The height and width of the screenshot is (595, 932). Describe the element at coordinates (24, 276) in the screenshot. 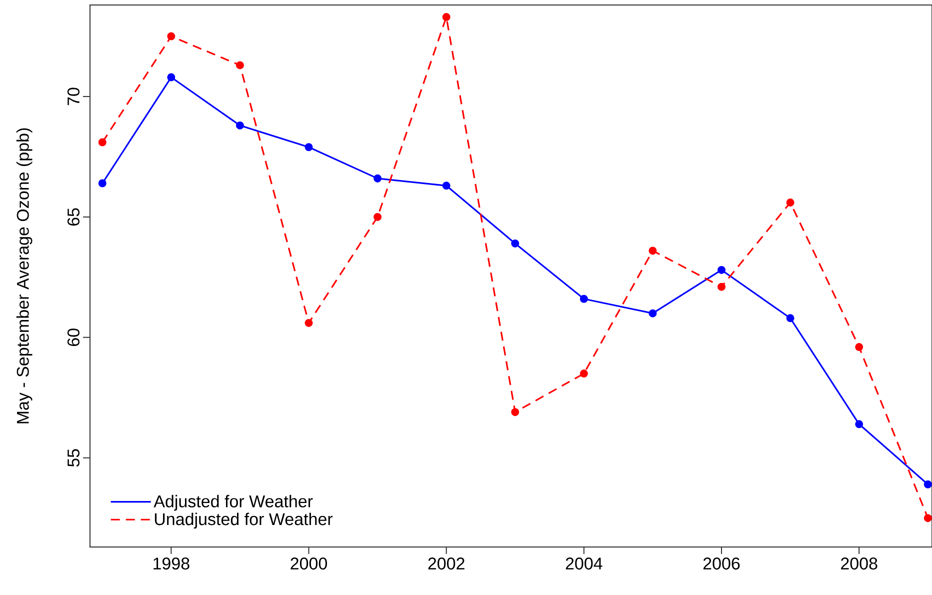

I see `y-axis-title: May - September Average Ozone (ppb)` at that location.